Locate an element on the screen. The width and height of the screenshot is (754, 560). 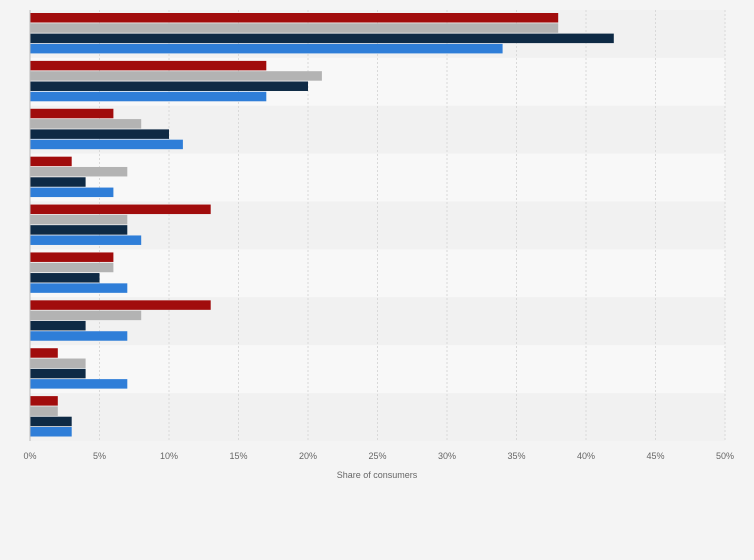
x-tick-label: 35% is located at coordinates (516, 456).